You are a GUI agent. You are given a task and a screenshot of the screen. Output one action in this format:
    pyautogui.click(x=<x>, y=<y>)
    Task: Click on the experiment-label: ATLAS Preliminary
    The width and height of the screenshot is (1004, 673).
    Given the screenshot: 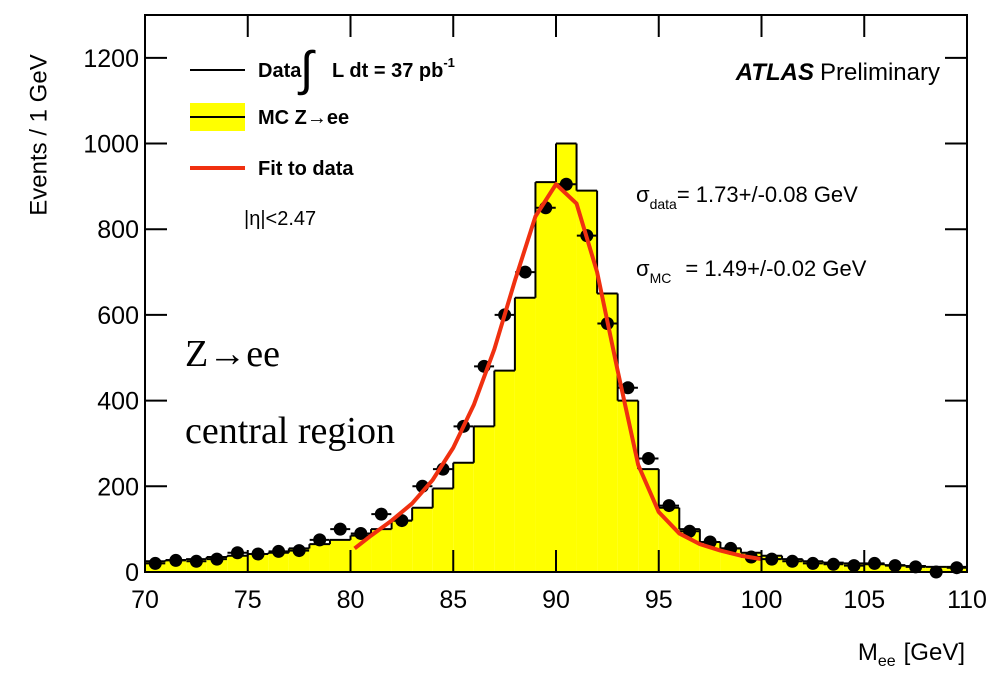 What is the action you would take?
    pyautogui.click(x=837, y=72)
    